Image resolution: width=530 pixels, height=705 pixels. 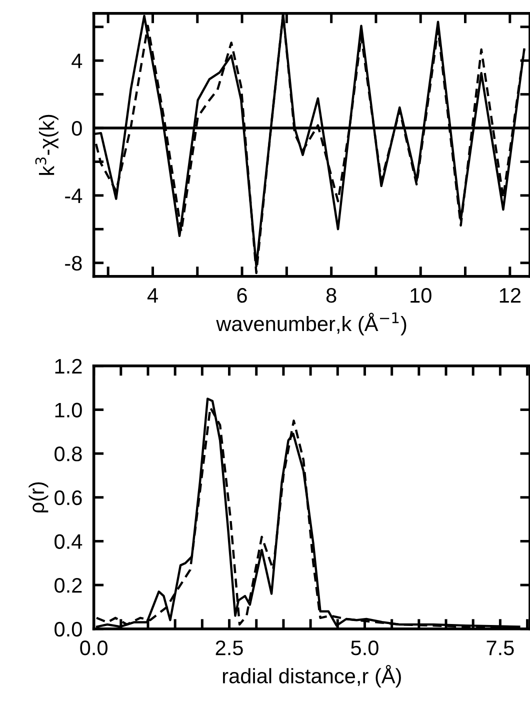 I want to click on x-tick-label: 7.5, so click(x=500, y=648).